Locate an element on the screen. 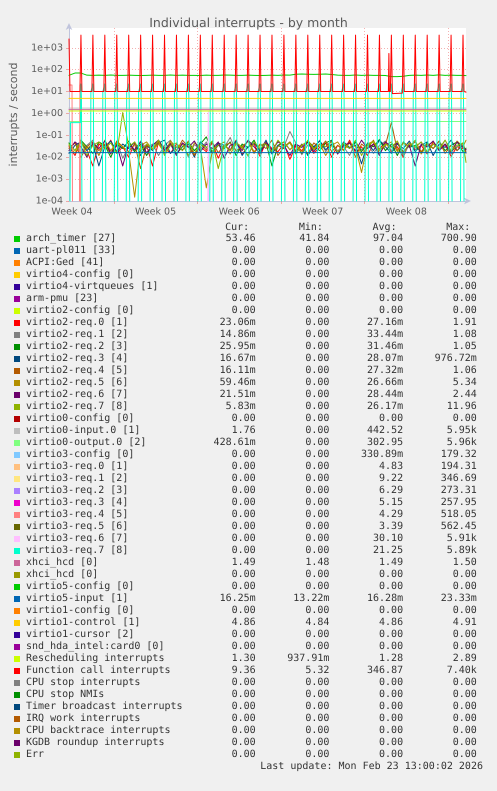 The image size is (497, 791). text: 3.39 is located at coordinates (391, 527).